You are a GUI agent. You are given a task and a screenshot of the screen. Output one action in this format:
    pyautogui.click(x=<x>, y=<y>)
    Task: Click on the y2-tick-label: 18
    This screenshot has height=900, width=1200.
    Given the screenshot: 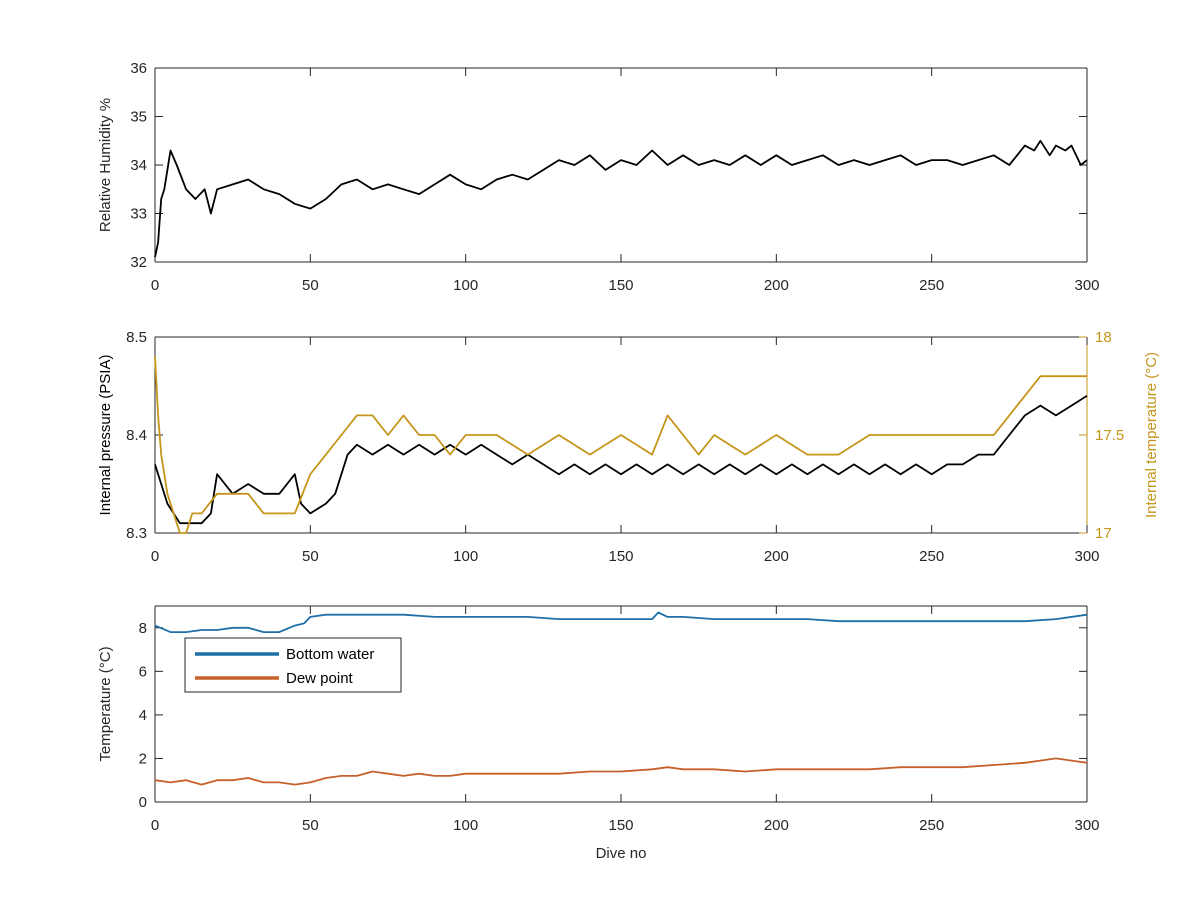 What is the action you would take?
    pyautogui.click(x=1103, y=337)
    